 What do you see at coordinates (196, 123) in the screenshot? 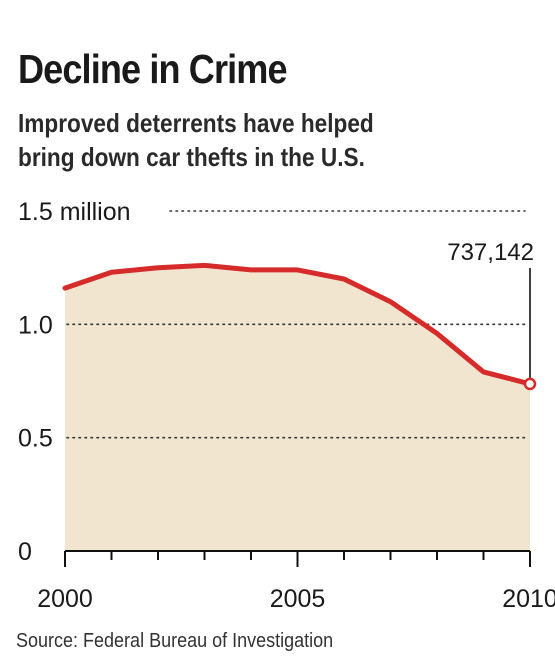
I see `subtitle-line-1: Improved deterrents have helped` at bounding box center [196, 123].